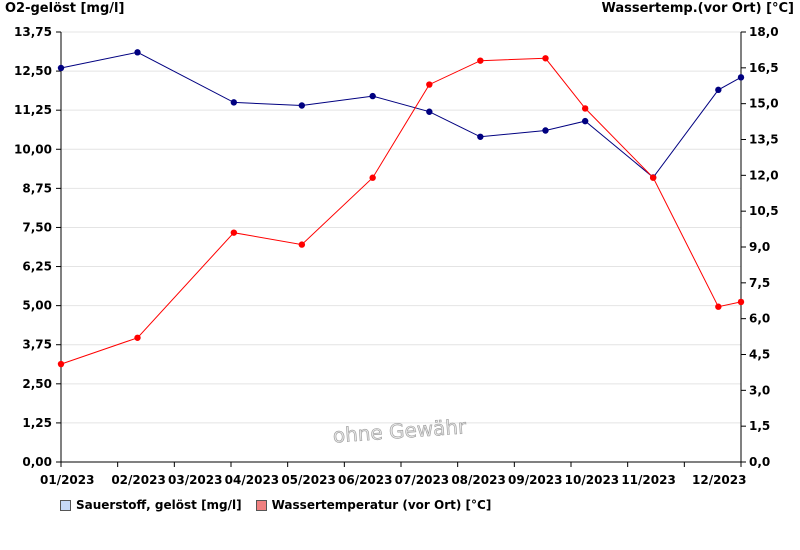 Image resolution: width=800 pixels, height=550 pixels. What do you see at coordinates (365, 480) in the screenshot?
I see `x-axis-tick-label: 06/2023` at bounding box center [365, 480].